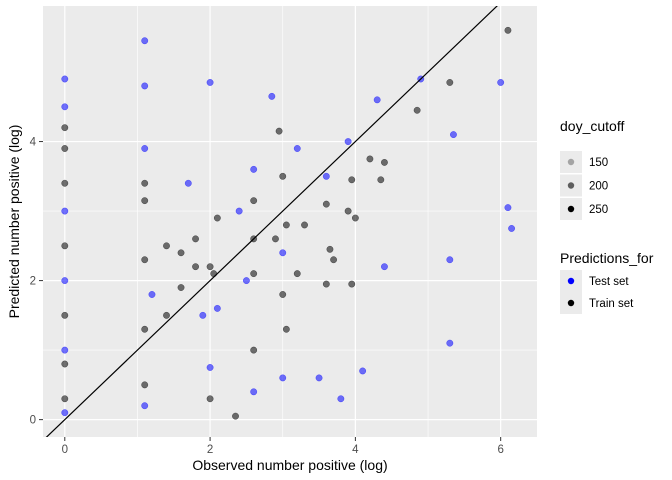  What do you see at coordinates (33, 282) in the screenshot?
I see `y-tick-label: 2` at bounding box center [33, 282].